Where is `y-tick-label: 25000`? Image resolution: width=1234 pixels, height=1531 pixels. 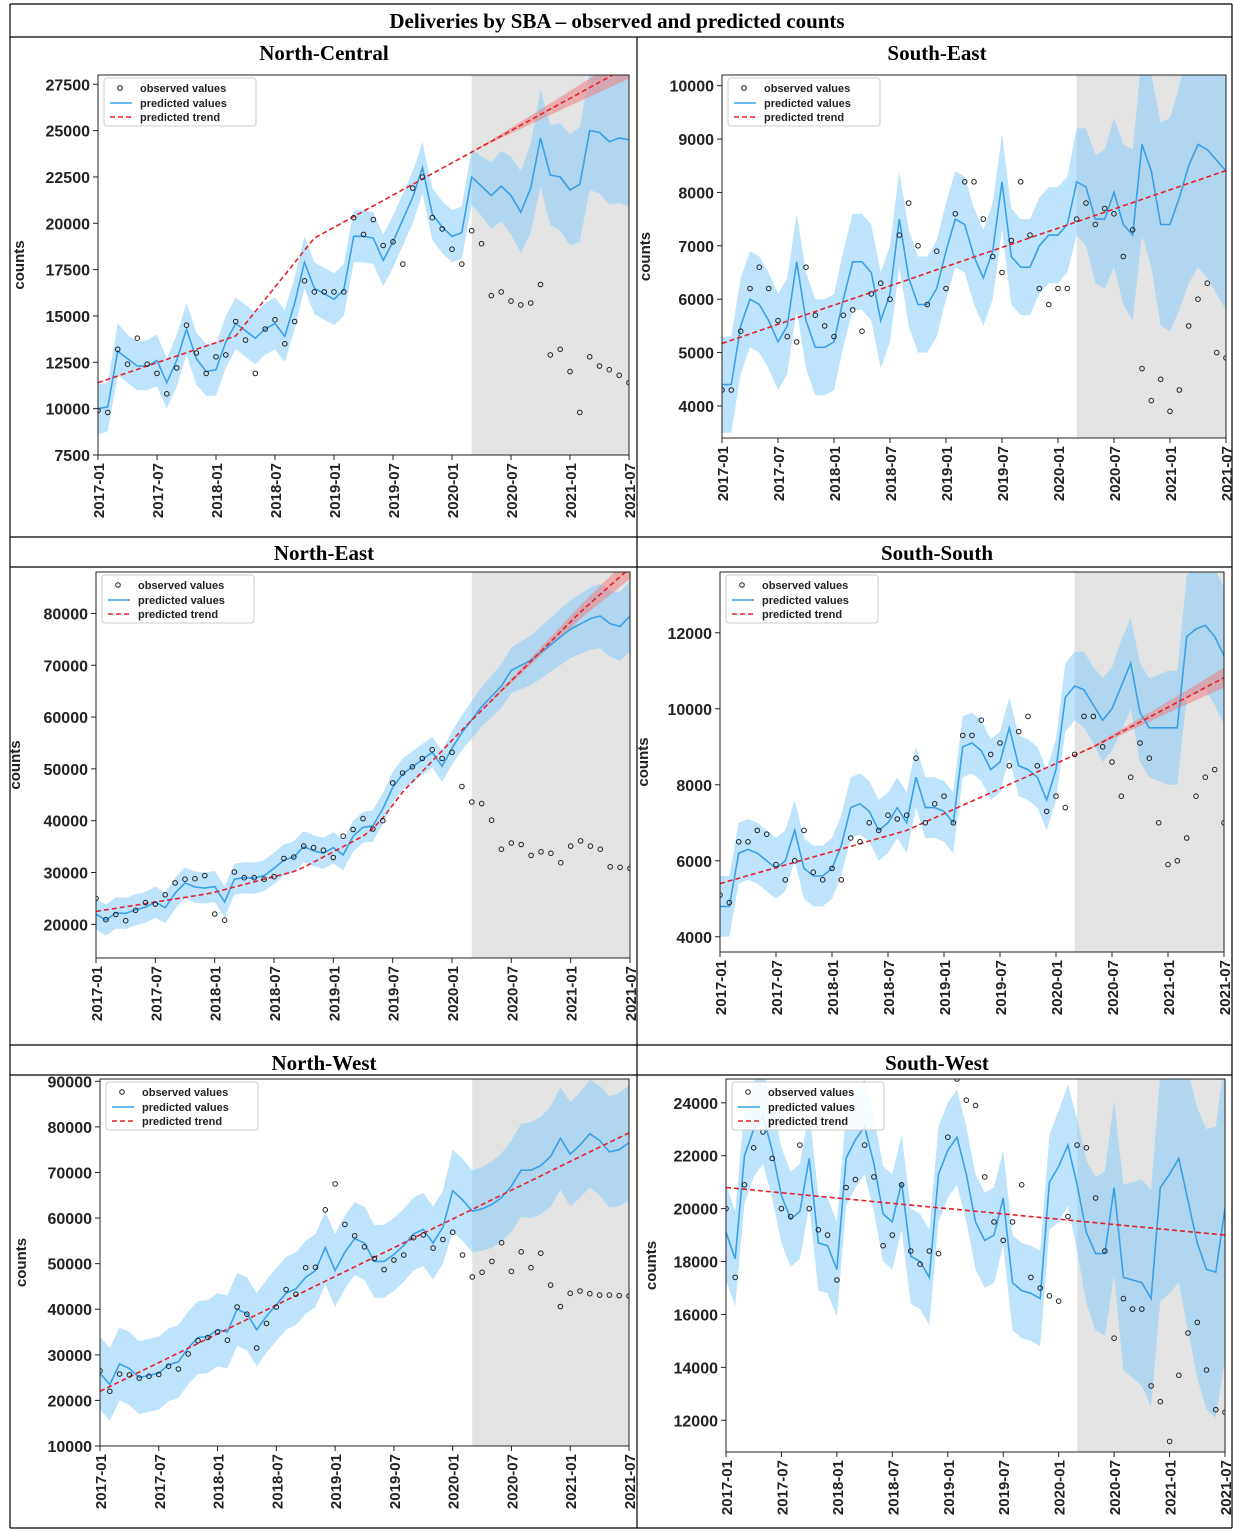 y-tick-label: 25000 is located at coordinates (68, 132).